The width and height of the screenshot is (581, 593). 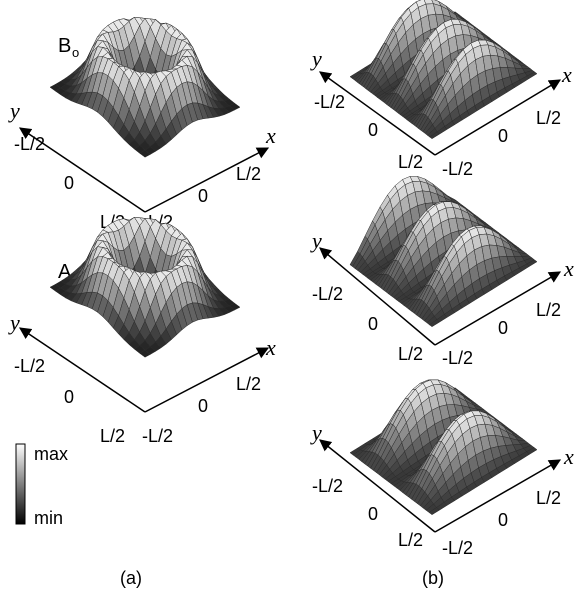 I want to click on plot-title: B, so click(x=64, y=46).